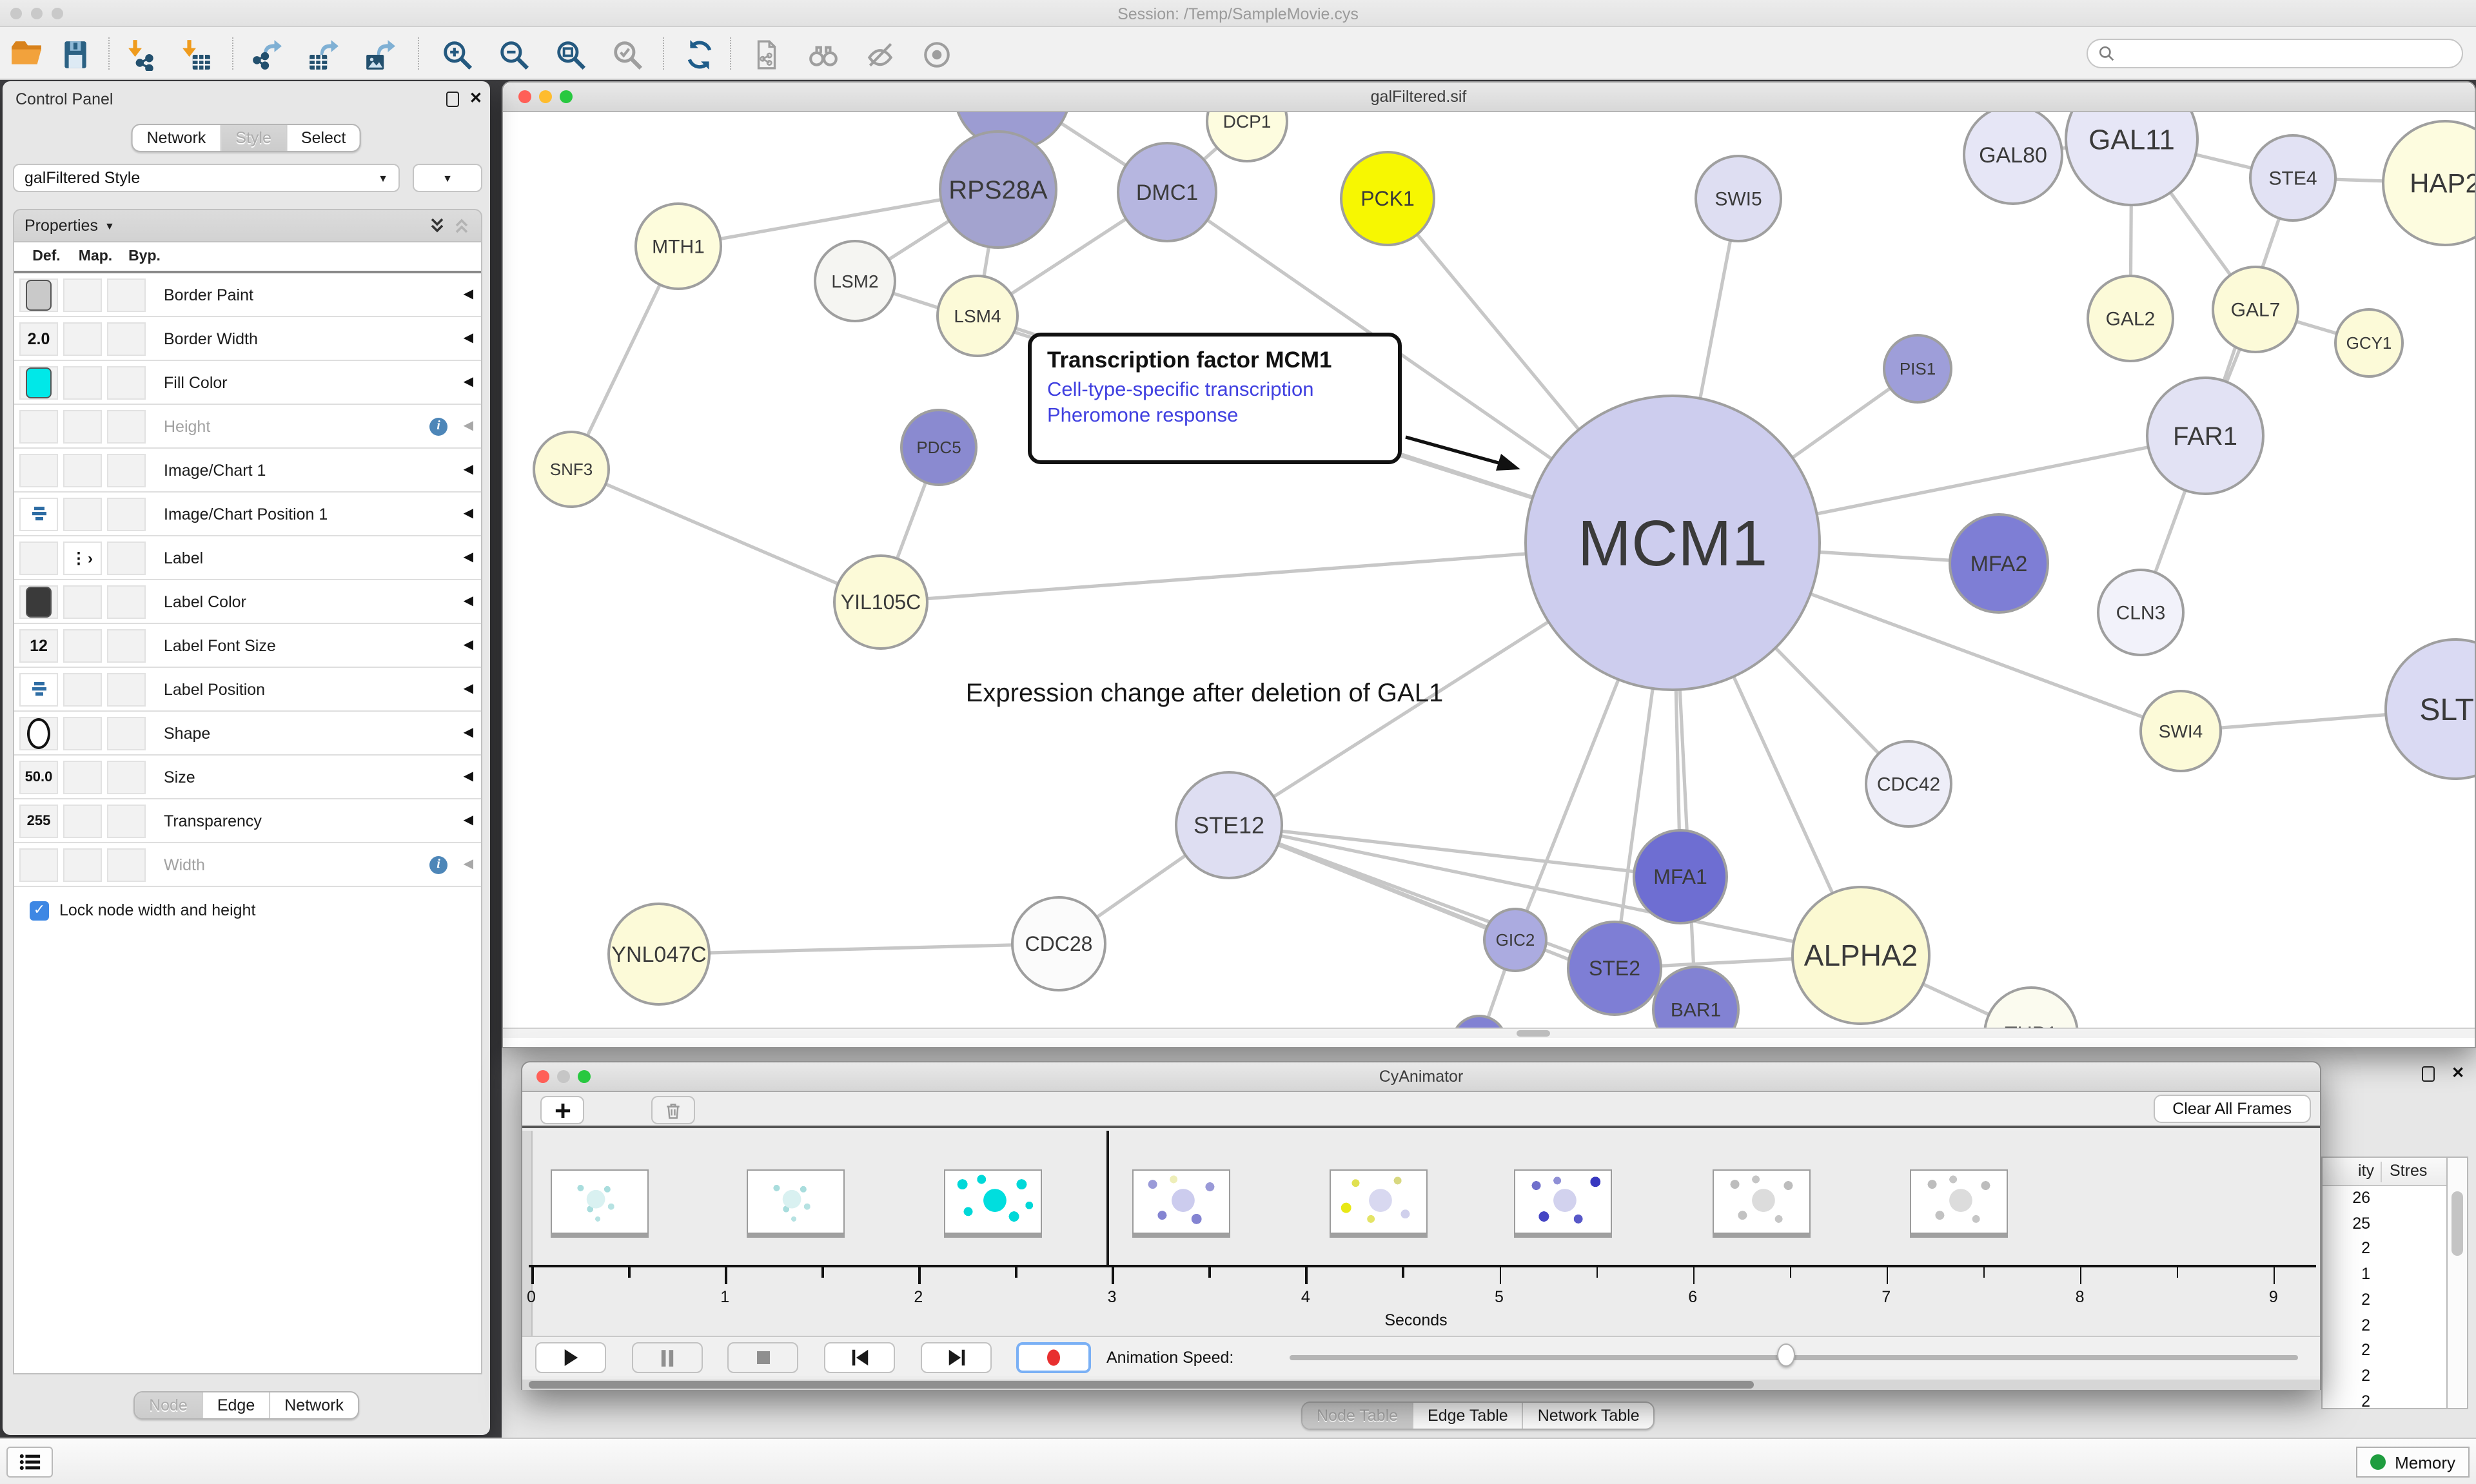 Image resolution: width=2476 pixels, height=1484 pixels. I want to click on clone-network-icon, so click(766, 54).